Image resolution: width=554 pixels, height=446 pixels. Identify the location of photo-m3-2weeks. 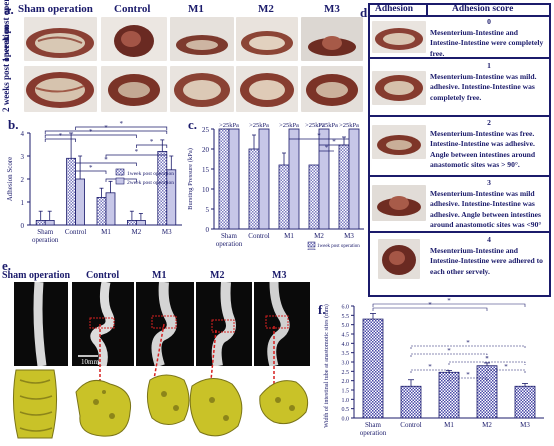
(332, 89).